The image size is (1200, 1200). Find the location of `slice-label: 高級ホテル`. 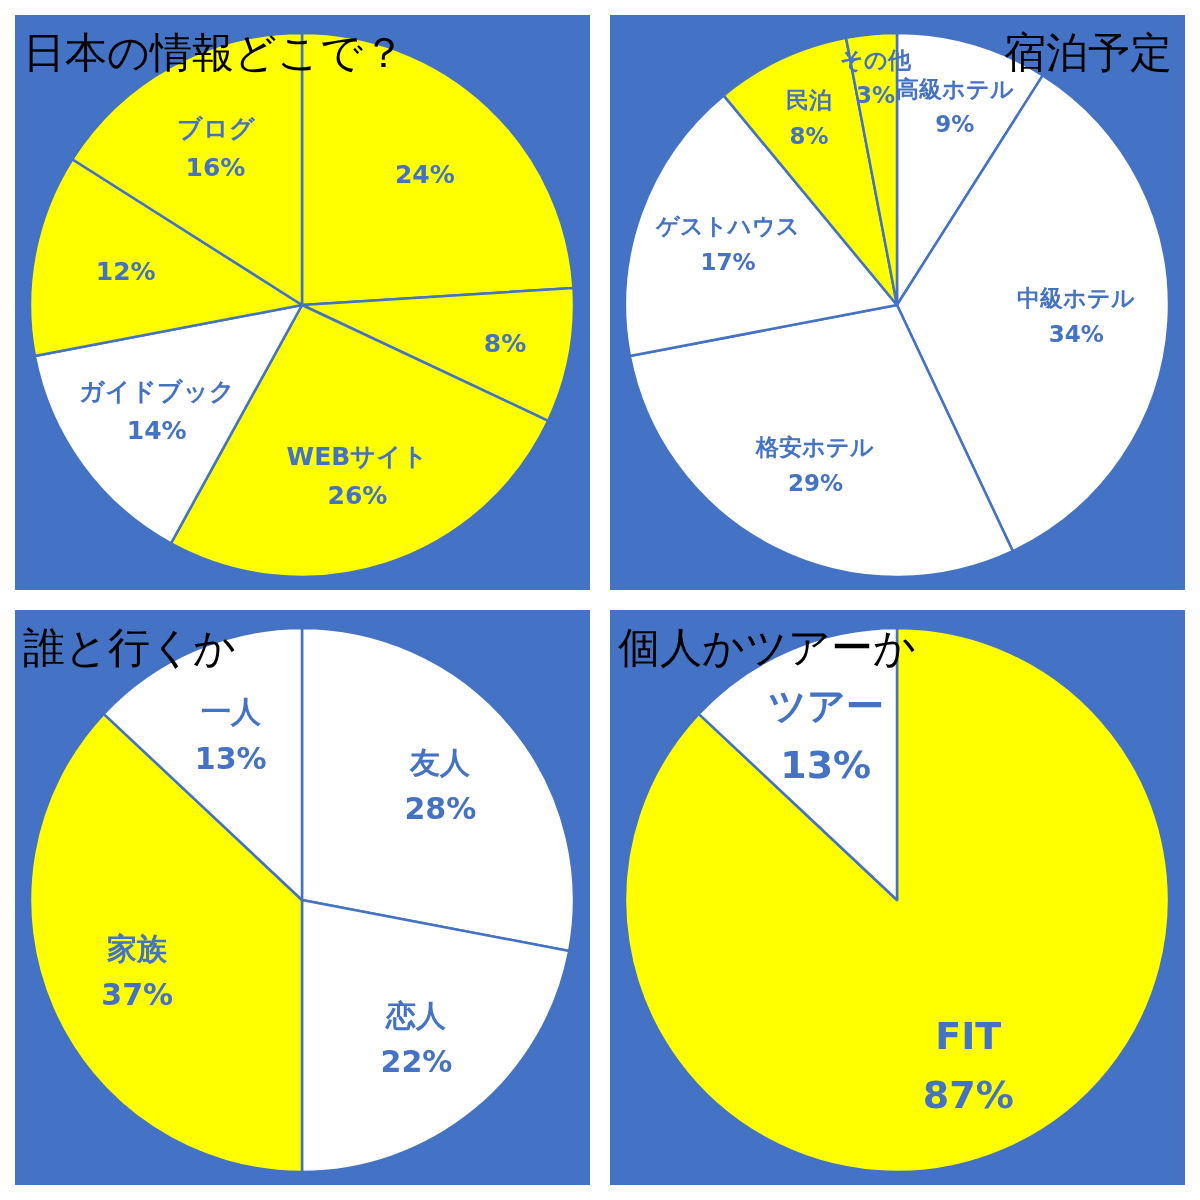

slice-label: 高級ホテル is located at coordinates (954, 88).